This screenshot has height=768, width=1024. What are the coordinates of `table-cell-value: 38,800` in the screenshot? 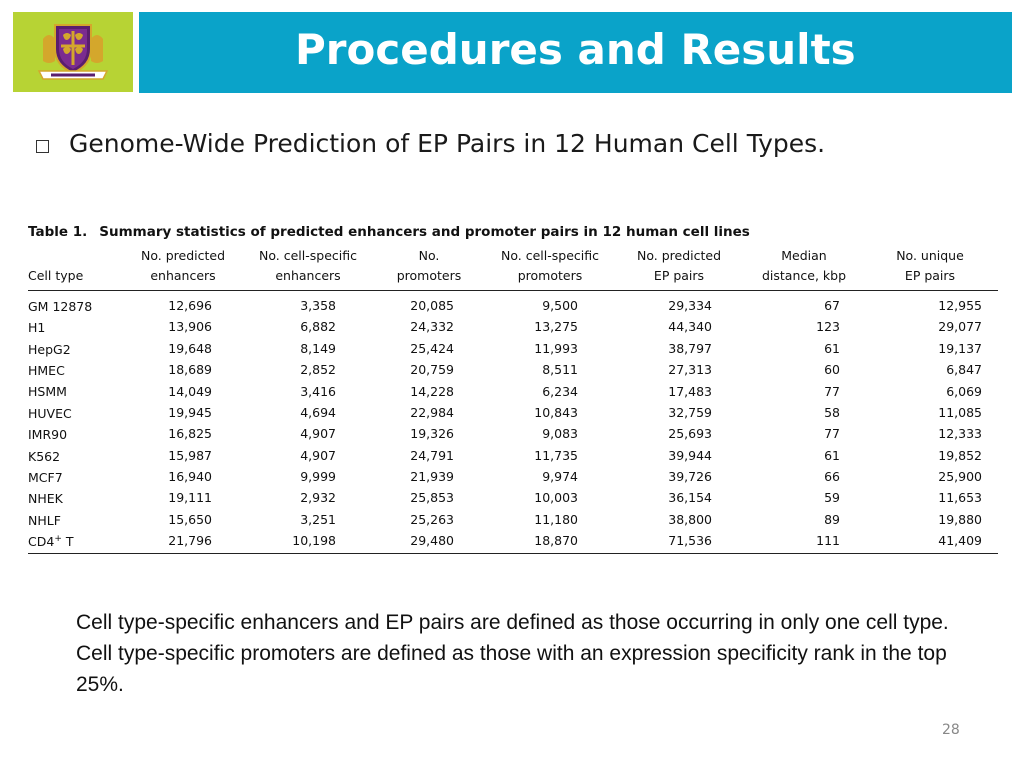 It's located at (690, 519).